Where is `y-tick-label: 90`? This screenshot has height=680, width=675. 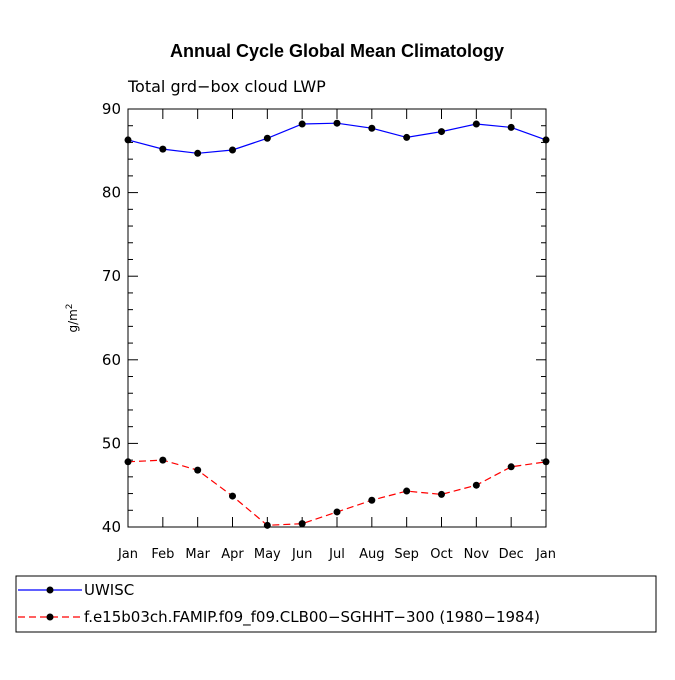
y-tick-label: 90 is located at coordinates (111, 109).